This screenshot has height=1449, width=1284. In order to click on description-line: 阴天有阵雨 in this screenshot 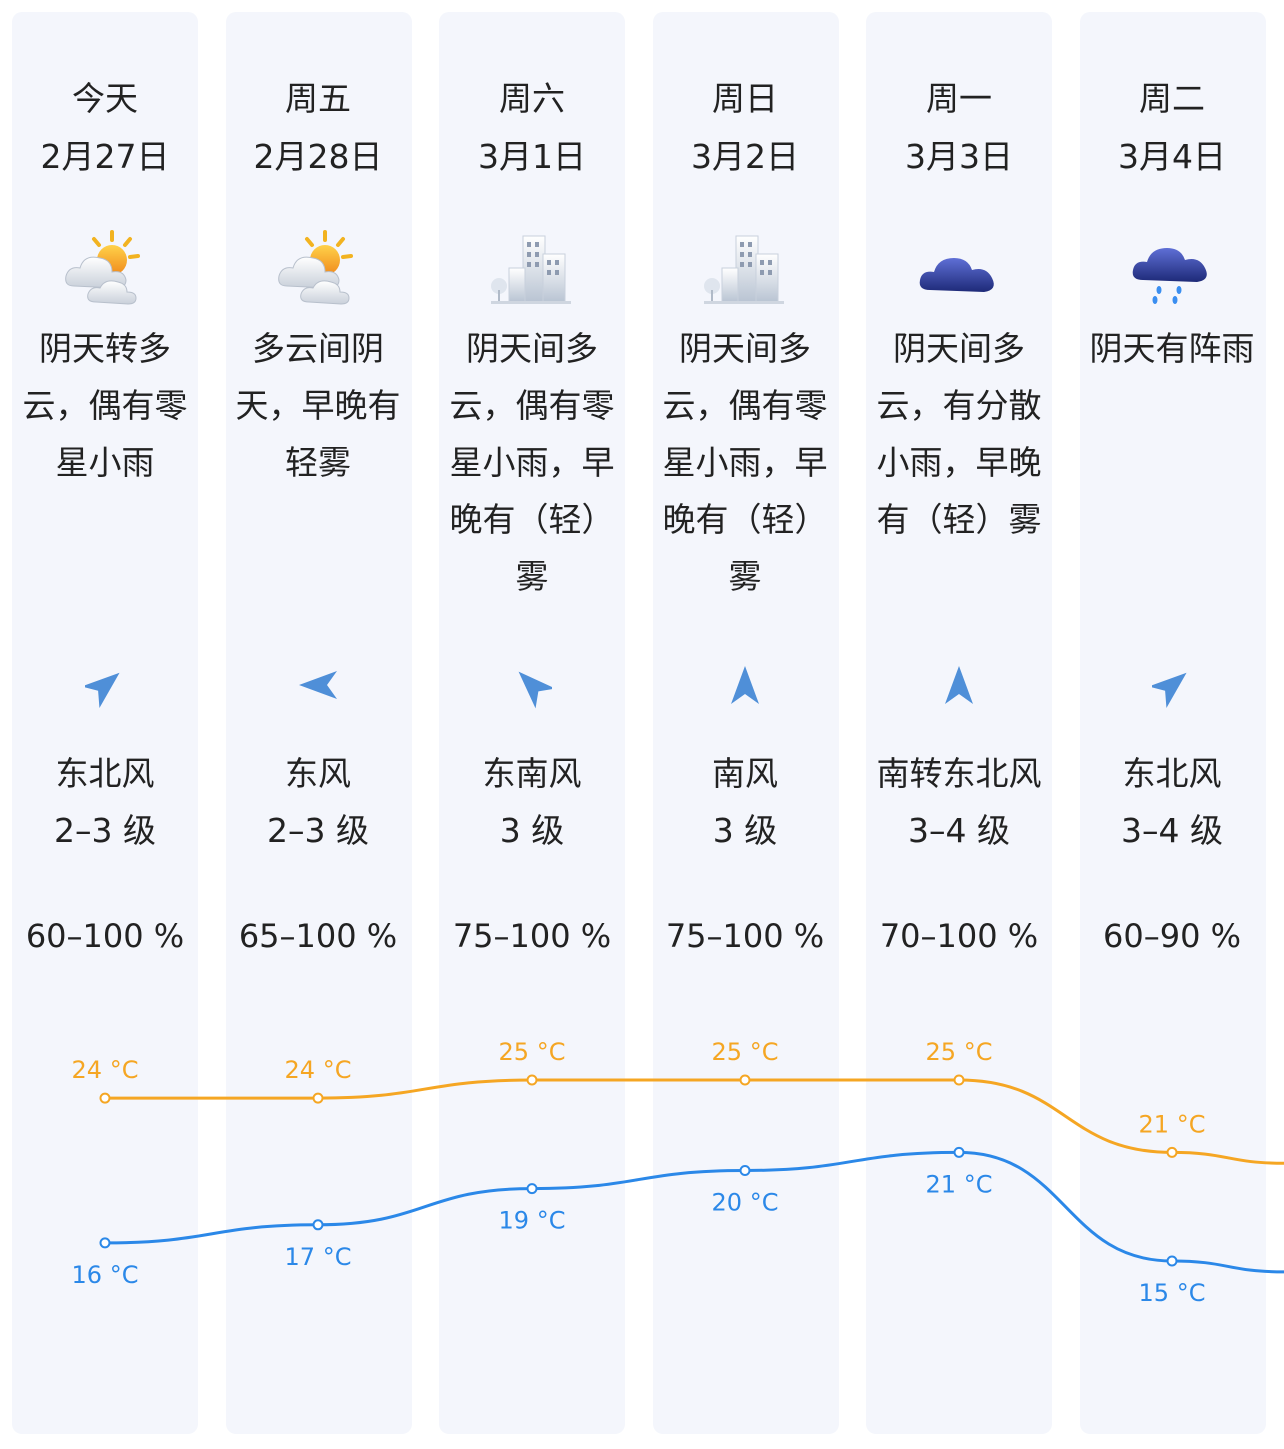, I will do `click(1172, 348)`.